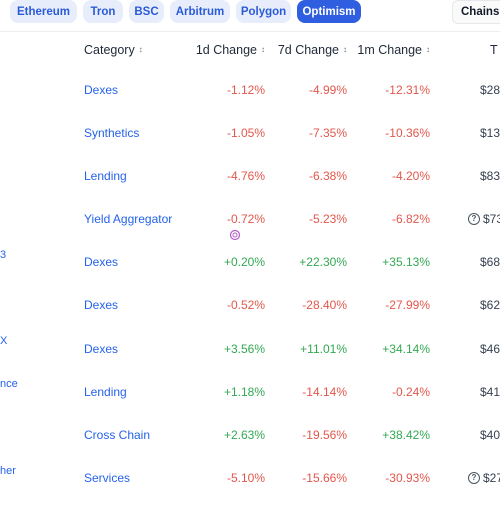 This screenshot has width=500, height=514. What do you see at coordinates (250, 273) in the screenshot?
I see `table-row: 3 Dexes +0.20% +22.30% +35.13% $68` at bounding box center [250, 273].